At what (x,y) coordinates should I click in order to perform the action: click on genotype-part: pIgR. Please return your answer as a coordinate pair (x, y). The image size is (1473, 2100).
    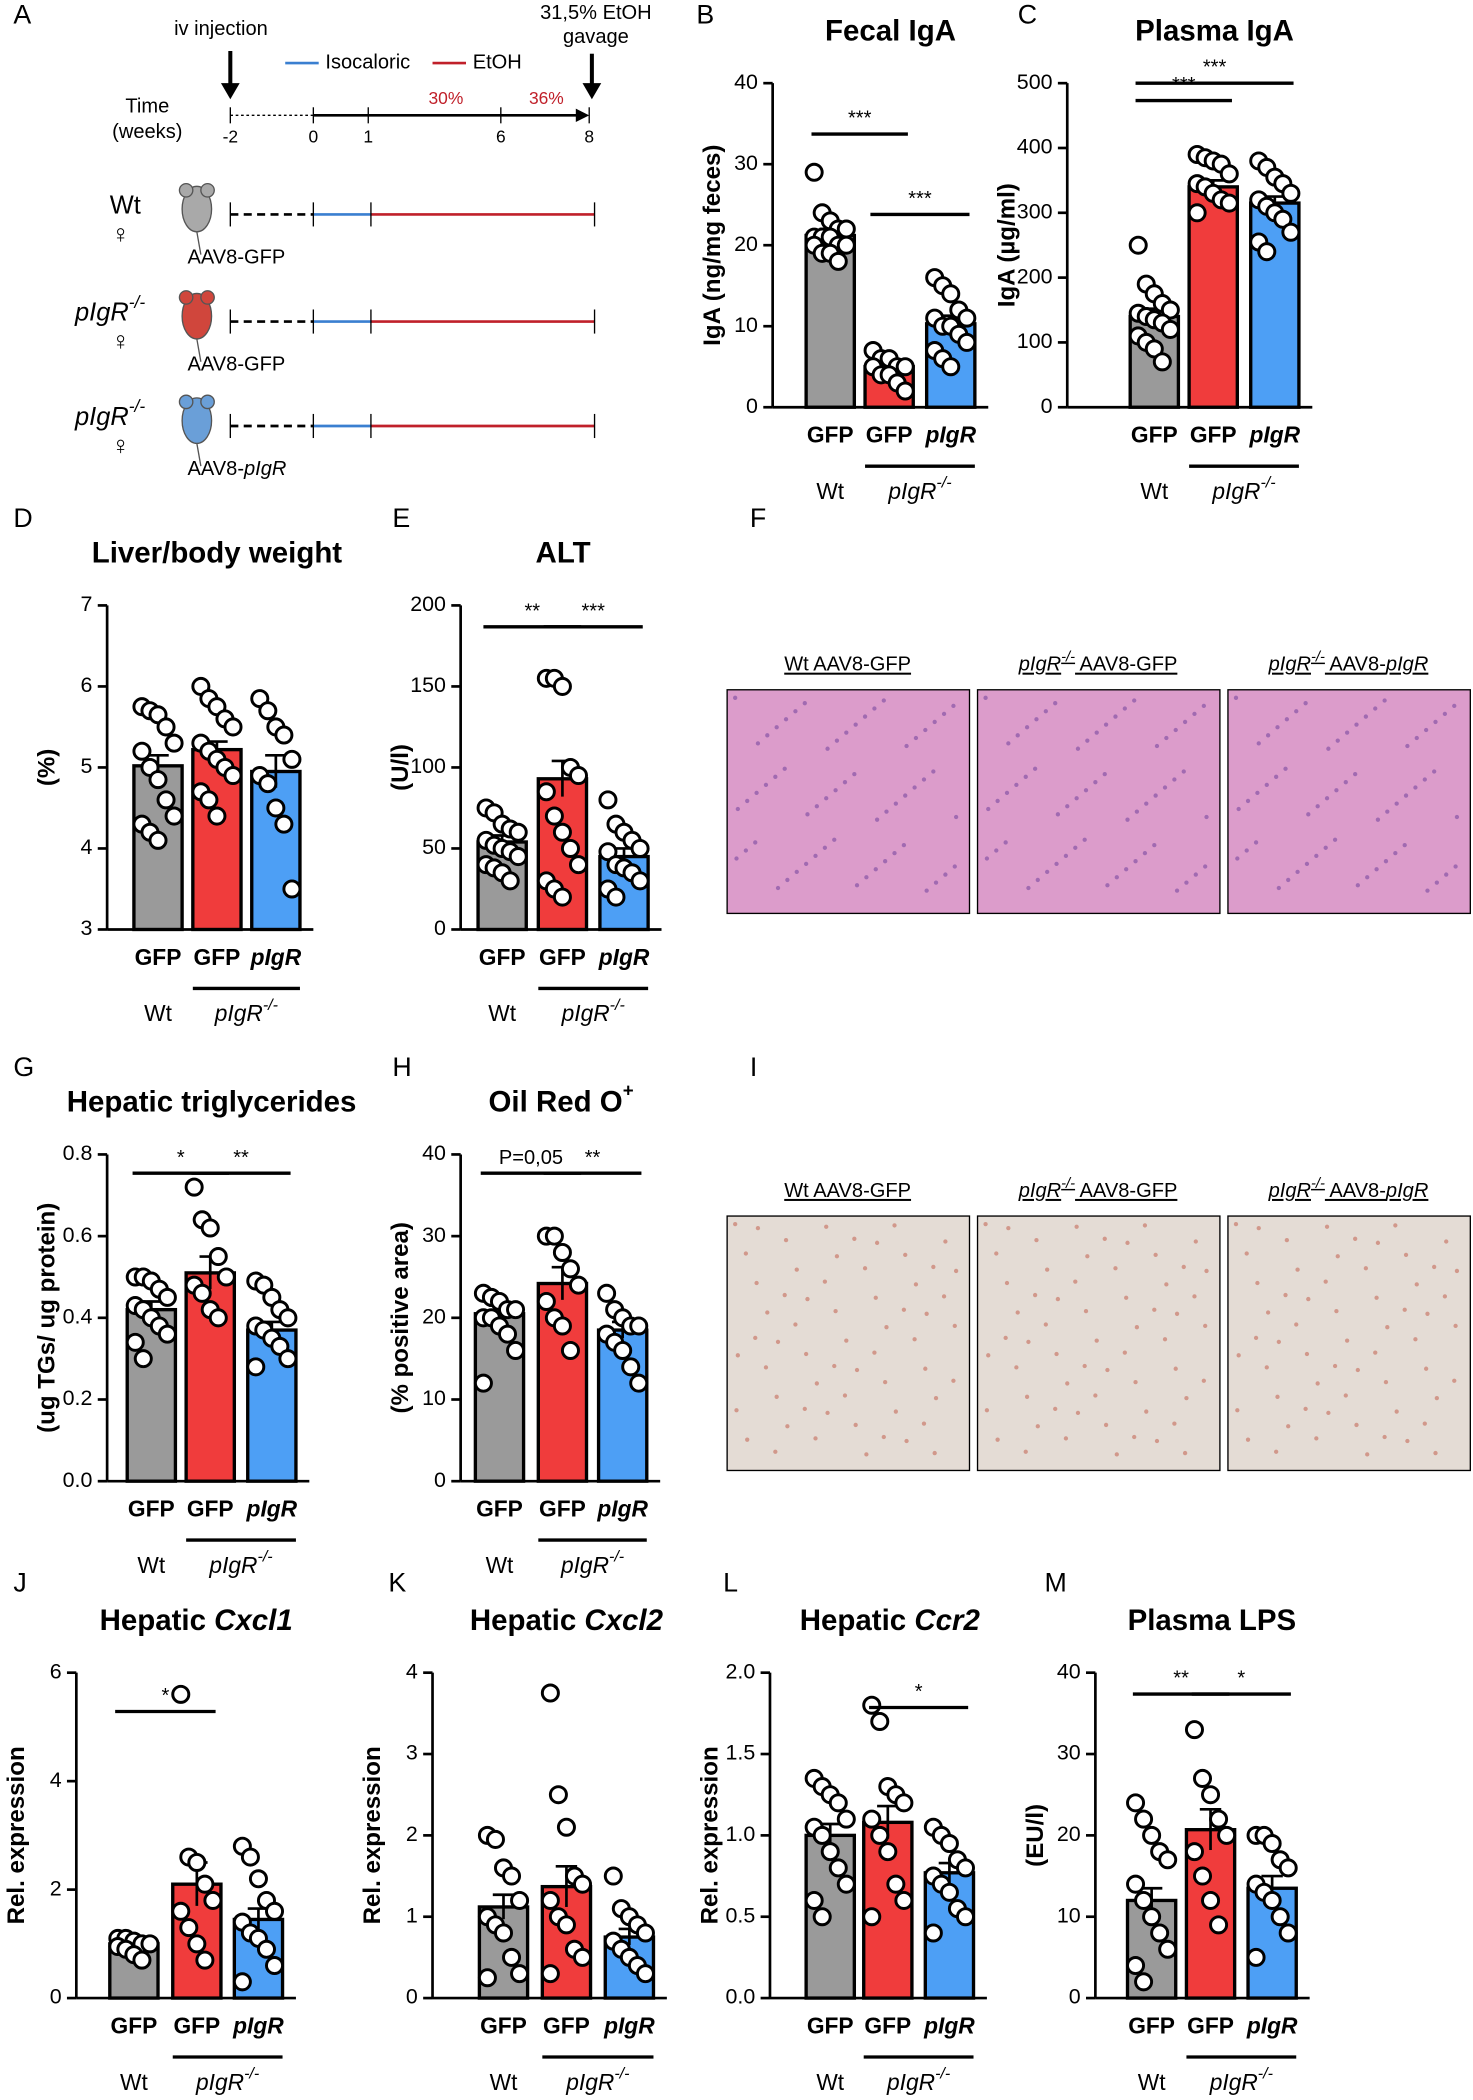
    Looking at the image, I should click on (101, 312).